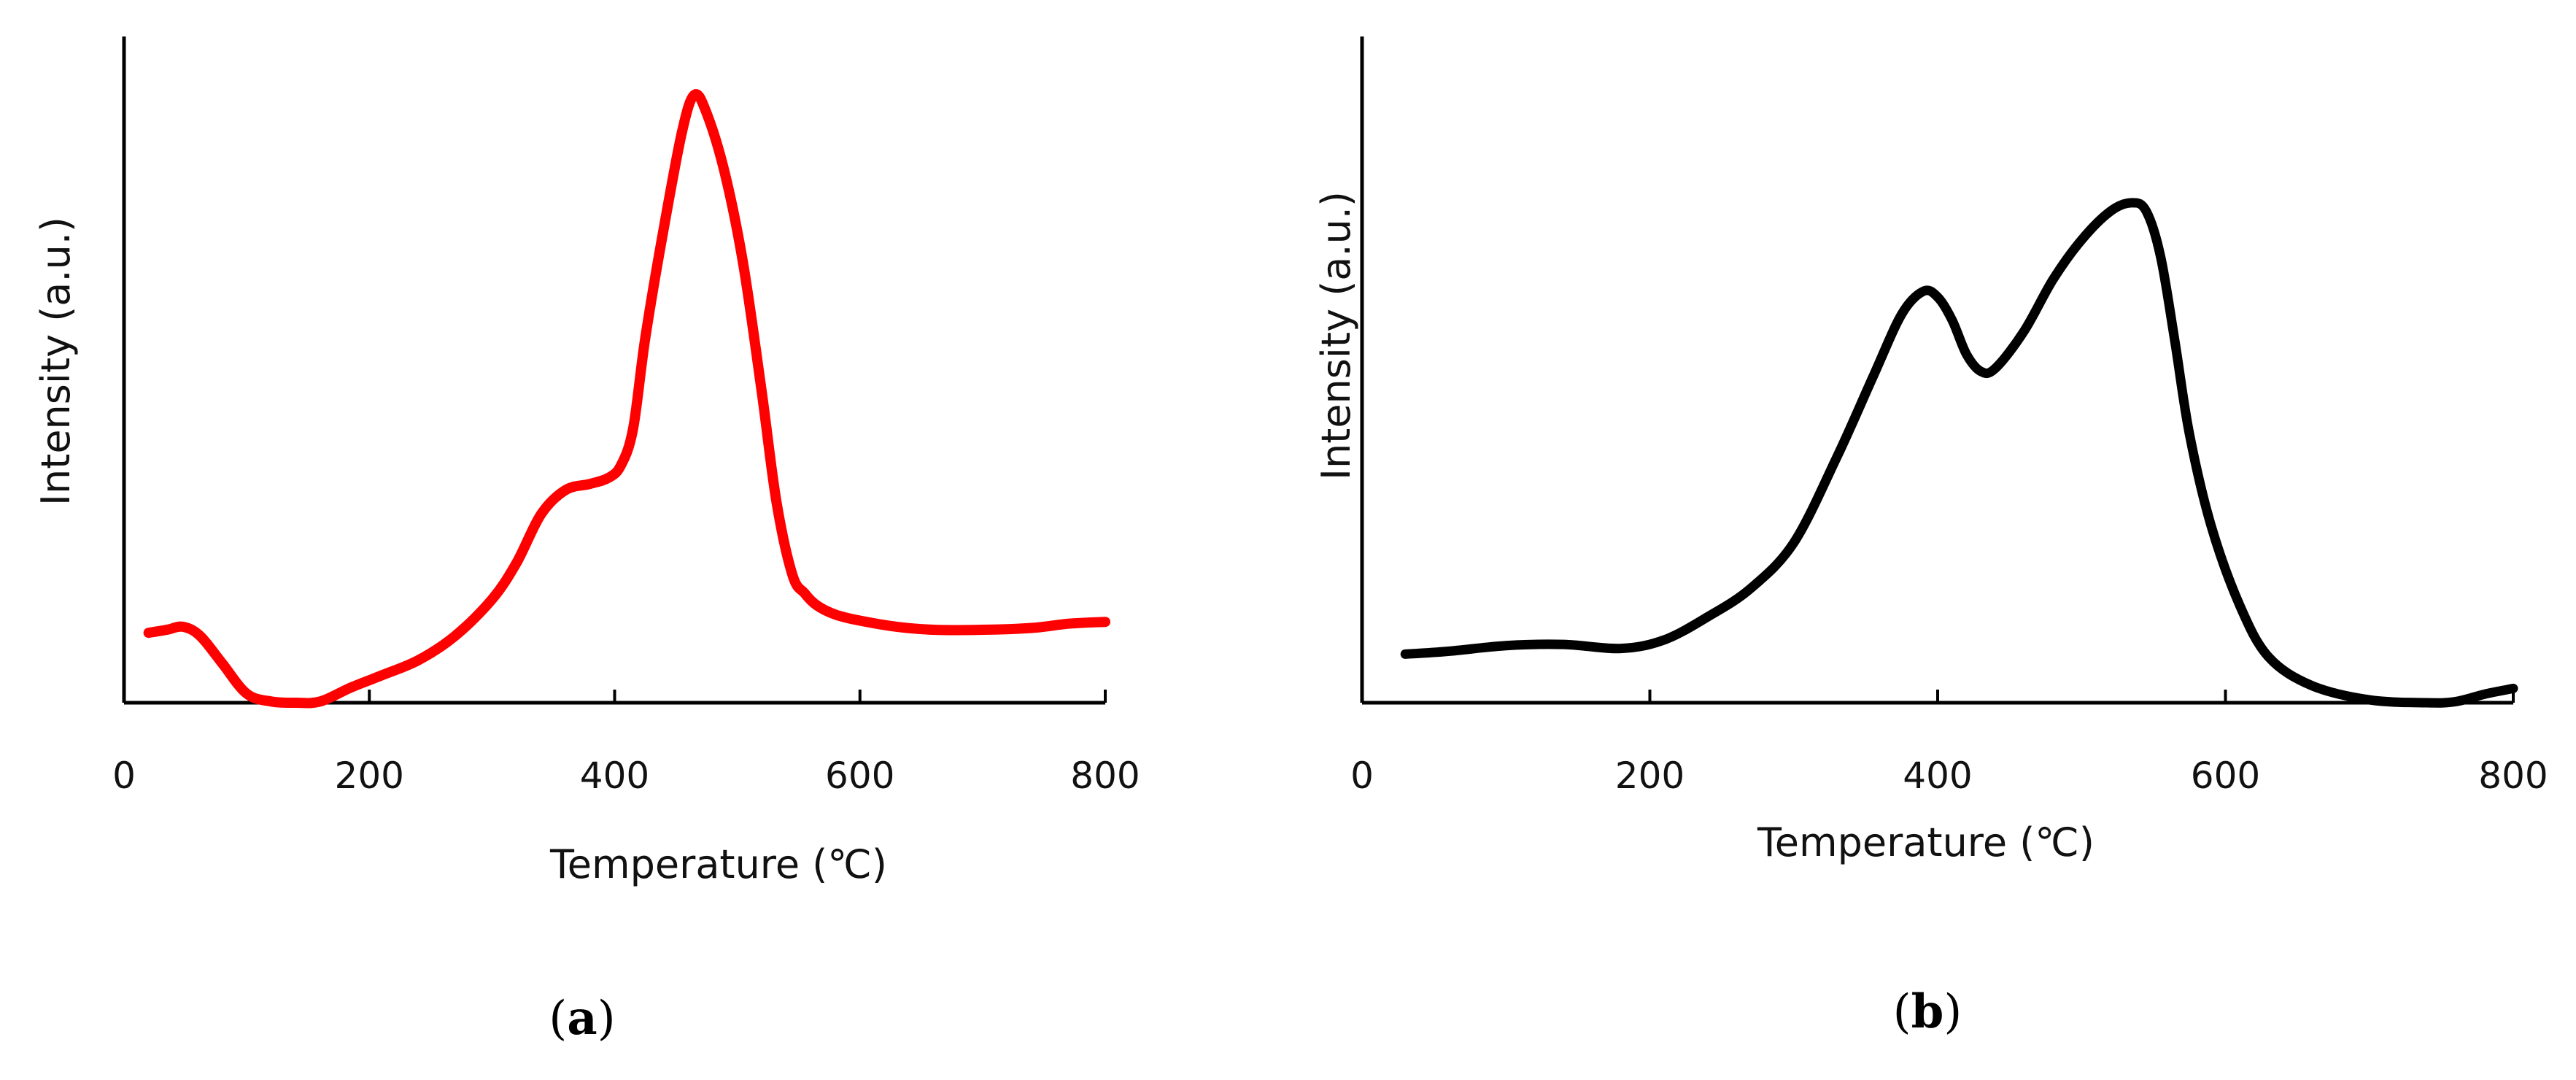  Describe the element at coordinates (859, 776) in the screenshot. I see `x-tick-label-a-600: 600` at that location.